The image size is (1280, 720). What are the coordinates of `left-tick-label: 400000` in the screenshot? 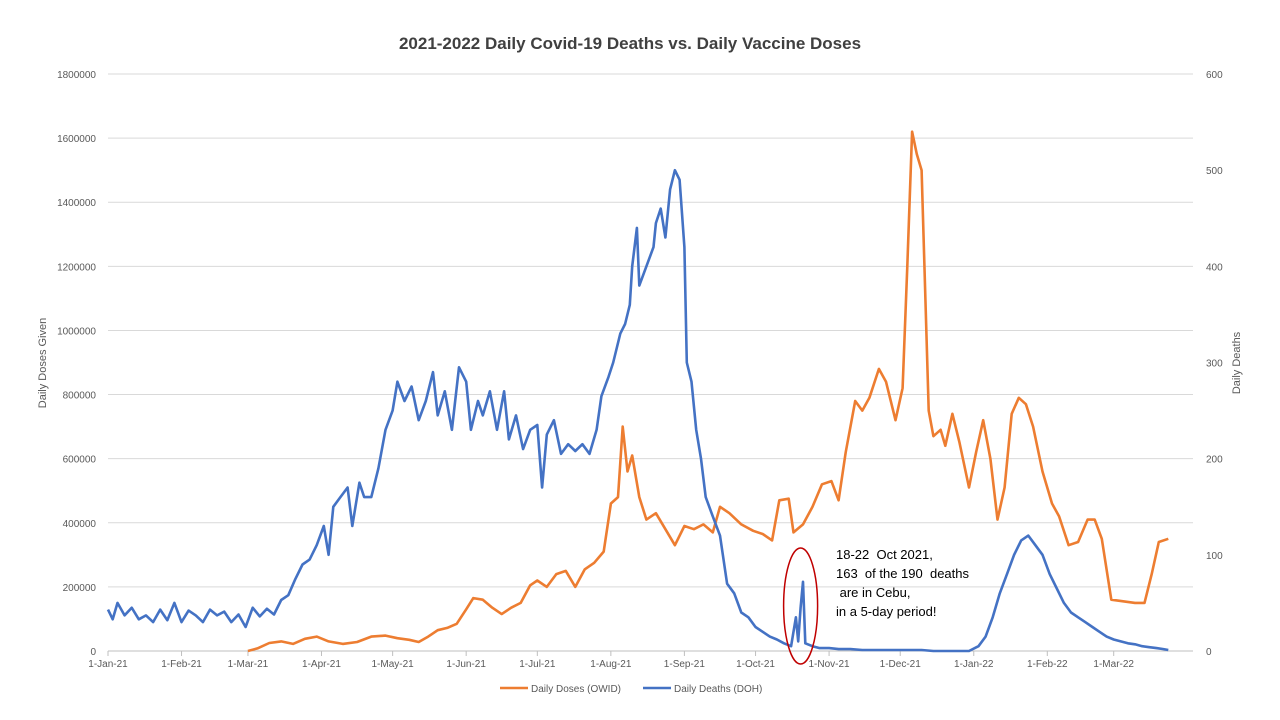 It's located at (80, 524).